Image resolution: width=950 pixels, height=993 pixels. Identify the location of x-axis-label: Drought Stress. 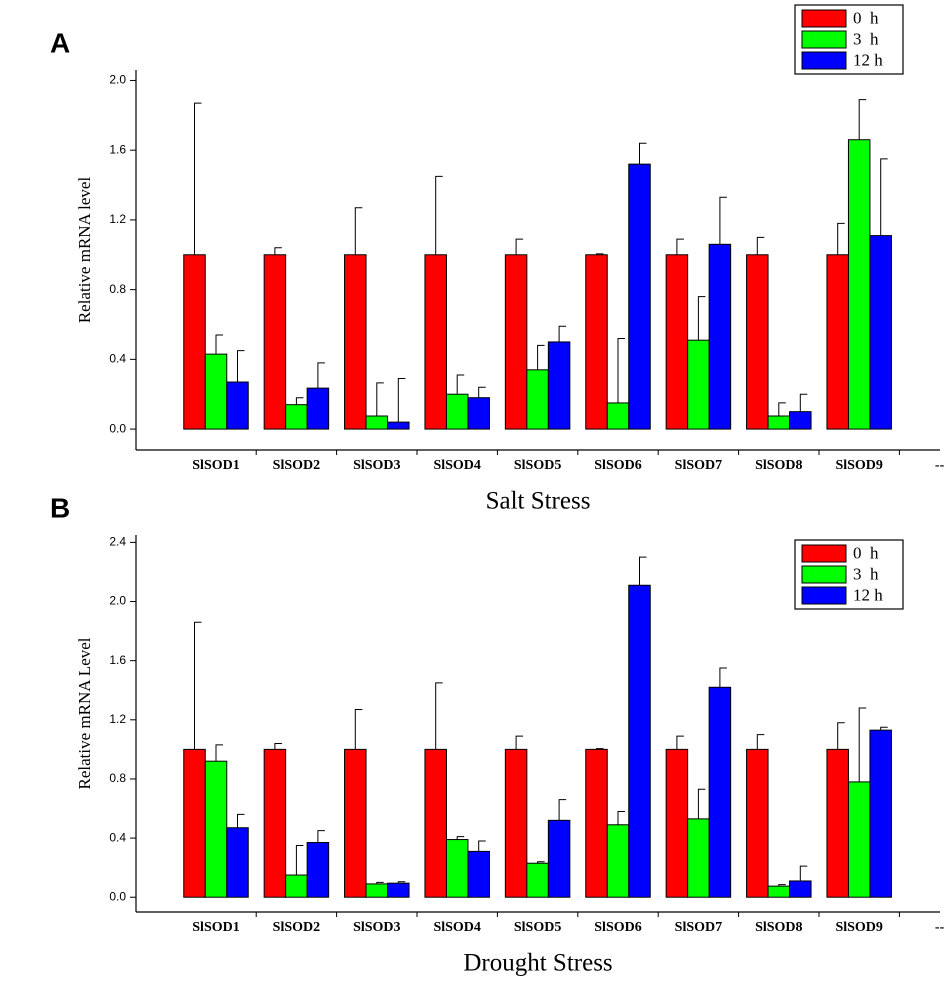
(537, 963).